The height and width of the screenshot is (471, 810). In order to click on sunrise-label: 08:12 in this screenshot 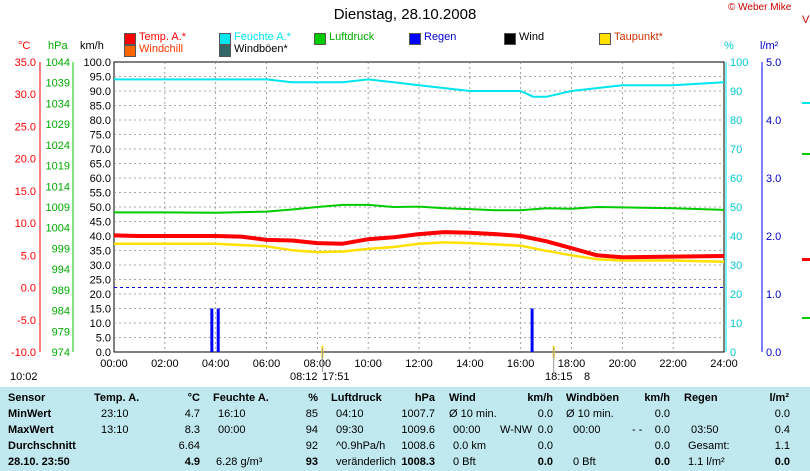, I will do `click(304, 377)`.